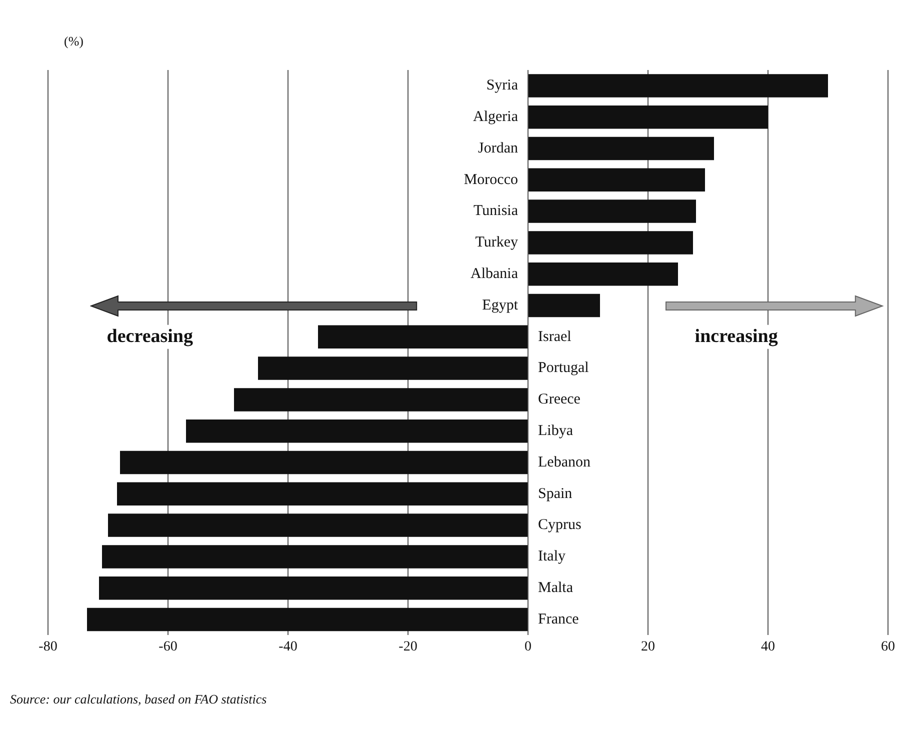 Image resolution: width=904 pixels, height=730 pixels. Describe the element at coordinates (555, 494) in the screenshot. I see `y-tick-label: Spain` at that location.